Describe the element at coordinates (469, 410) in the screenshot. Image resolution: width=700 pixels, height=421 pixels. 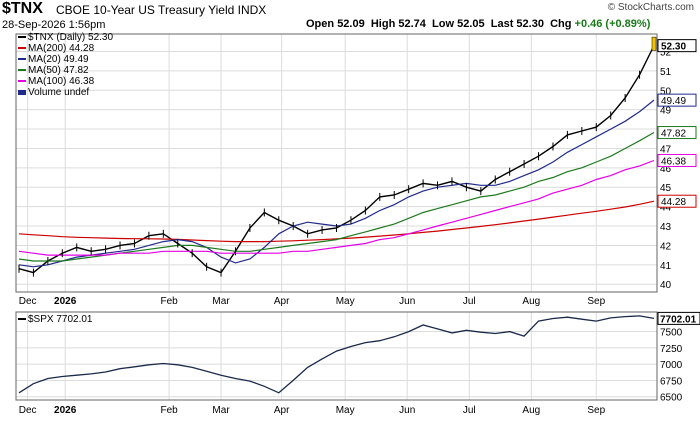
I see `x-tick-label-lower: Jul` at that location.